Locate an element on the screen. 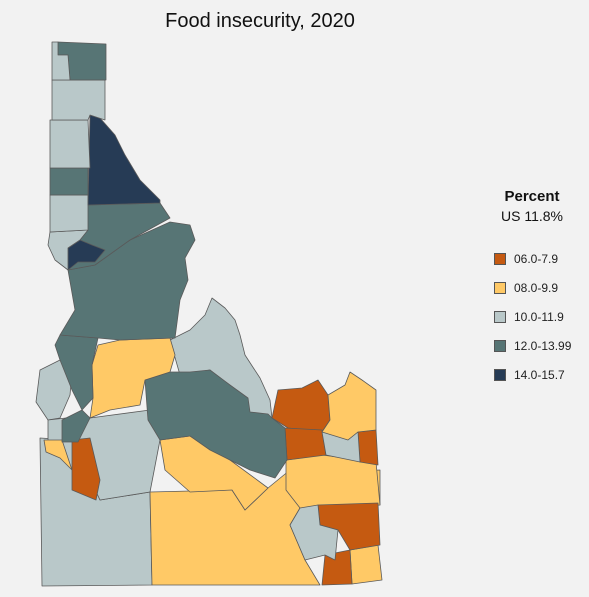 The height and width of the screenshot is (597, 589). county-lewis-light is located at coordinates (68, 250).